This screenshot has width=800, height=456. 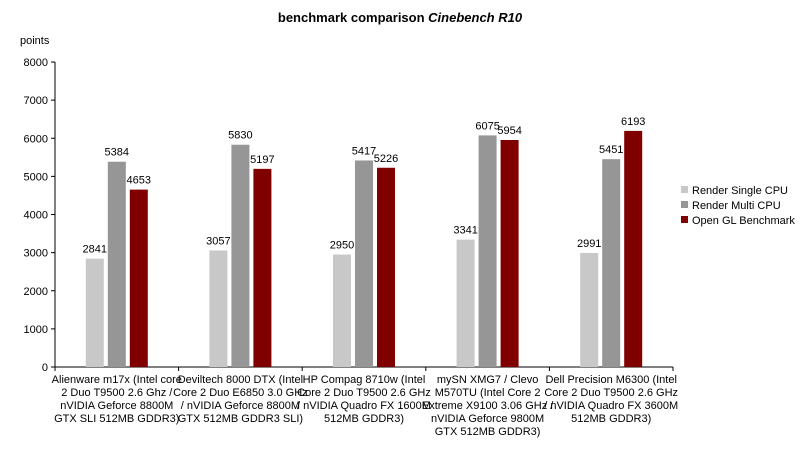 What do you see at coordinates (36, 139) in the screenshot?
I see `y-tick-label: 6000` at bounding box center [36, 139].